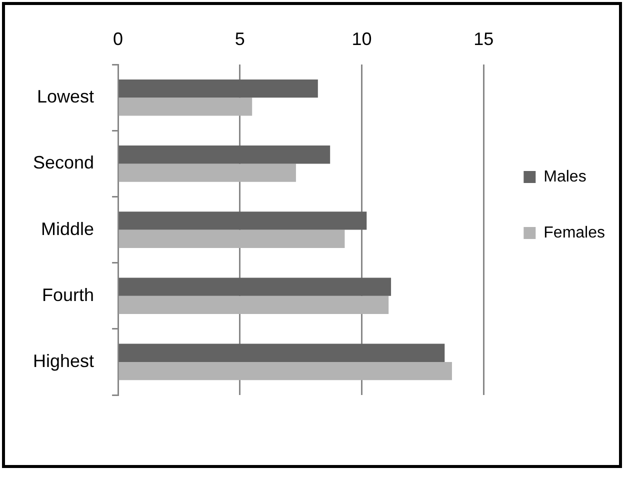 The image size is (636, 488). I want to click on x-tick-label: 0, so click(118, 38).